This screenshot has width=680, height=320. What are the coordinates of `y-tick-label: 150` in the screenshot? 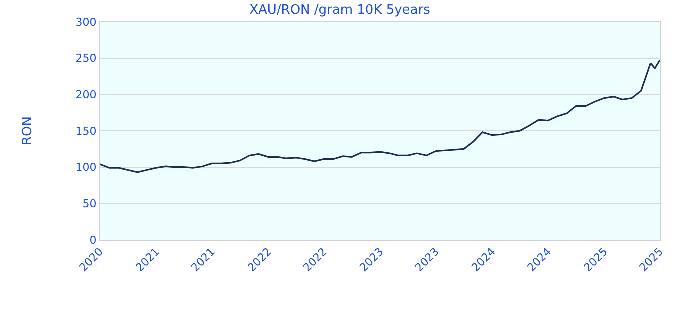 It's located at (86, 131).